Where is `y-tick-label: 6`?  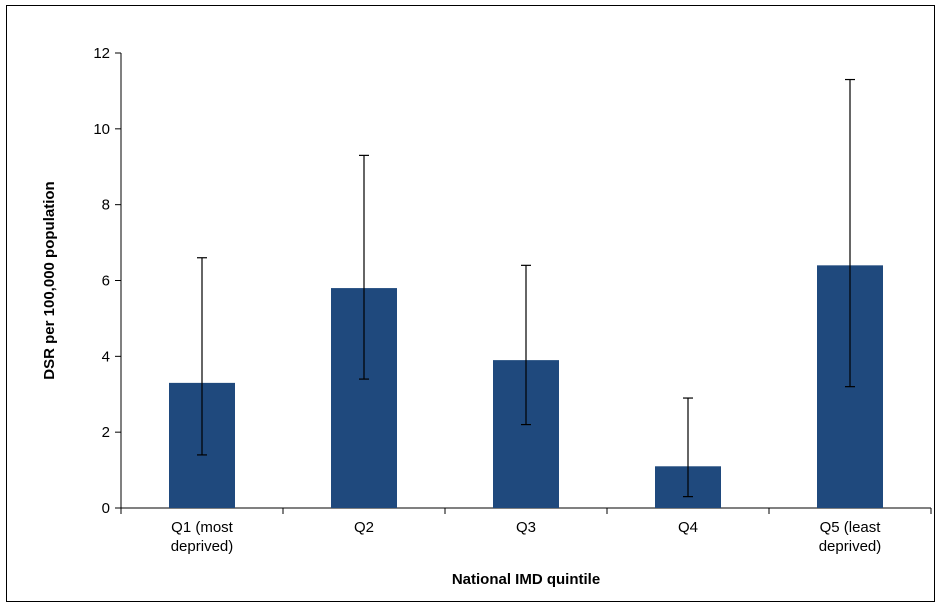
y-tick-label: 6 is located at coordinates (106, 281).